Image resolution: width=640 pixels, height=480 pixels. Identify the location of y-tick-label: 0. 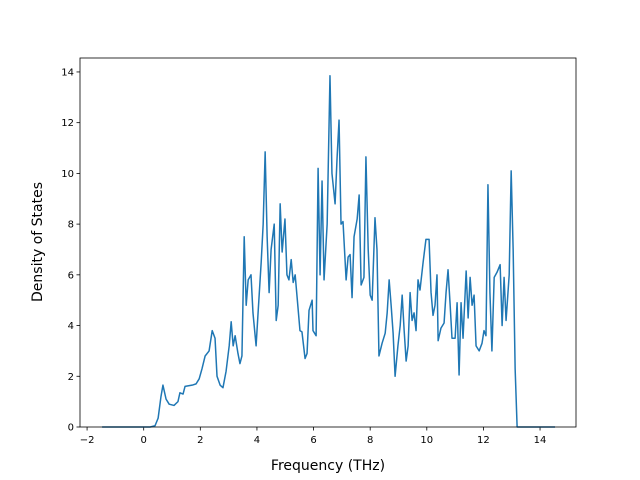
(71, 428).